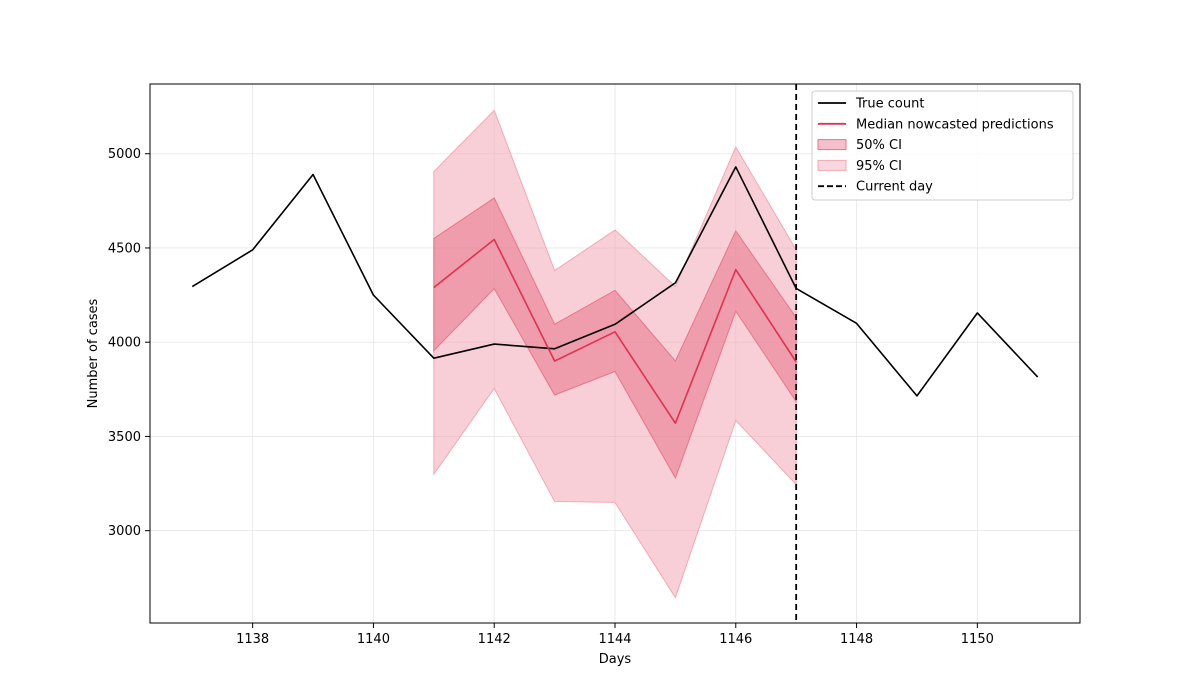 This screenshot has height=700, width=1200. I want to click on x-tick-label: 1138, so click(252, 639).